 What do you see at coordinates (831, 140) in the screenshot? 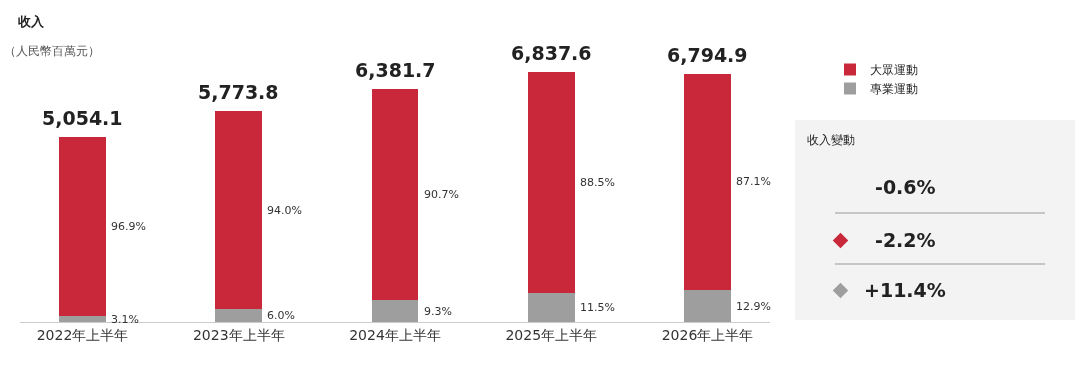
I see `text: 收入變動` at bounding box center [831, 140].